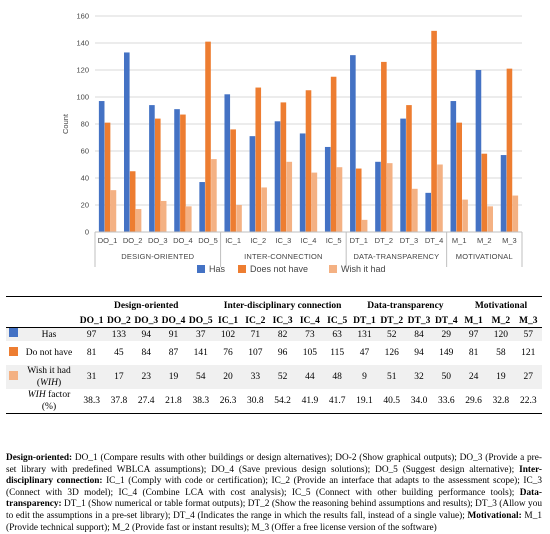 Image resolution: width=550 pixels, height=534 pixels. Describe the element at coordinates (528, 353) in the screenshot. I see `table-cell: 121` at that location.